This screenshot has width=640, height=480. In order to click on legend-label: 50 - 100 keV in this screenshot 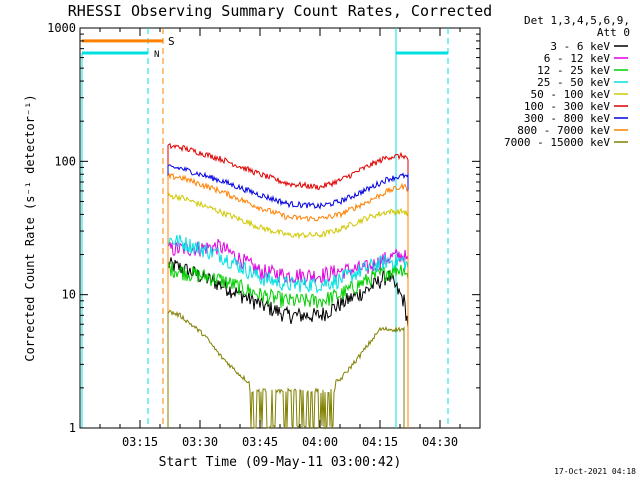, I will do `click(571, 94)`.